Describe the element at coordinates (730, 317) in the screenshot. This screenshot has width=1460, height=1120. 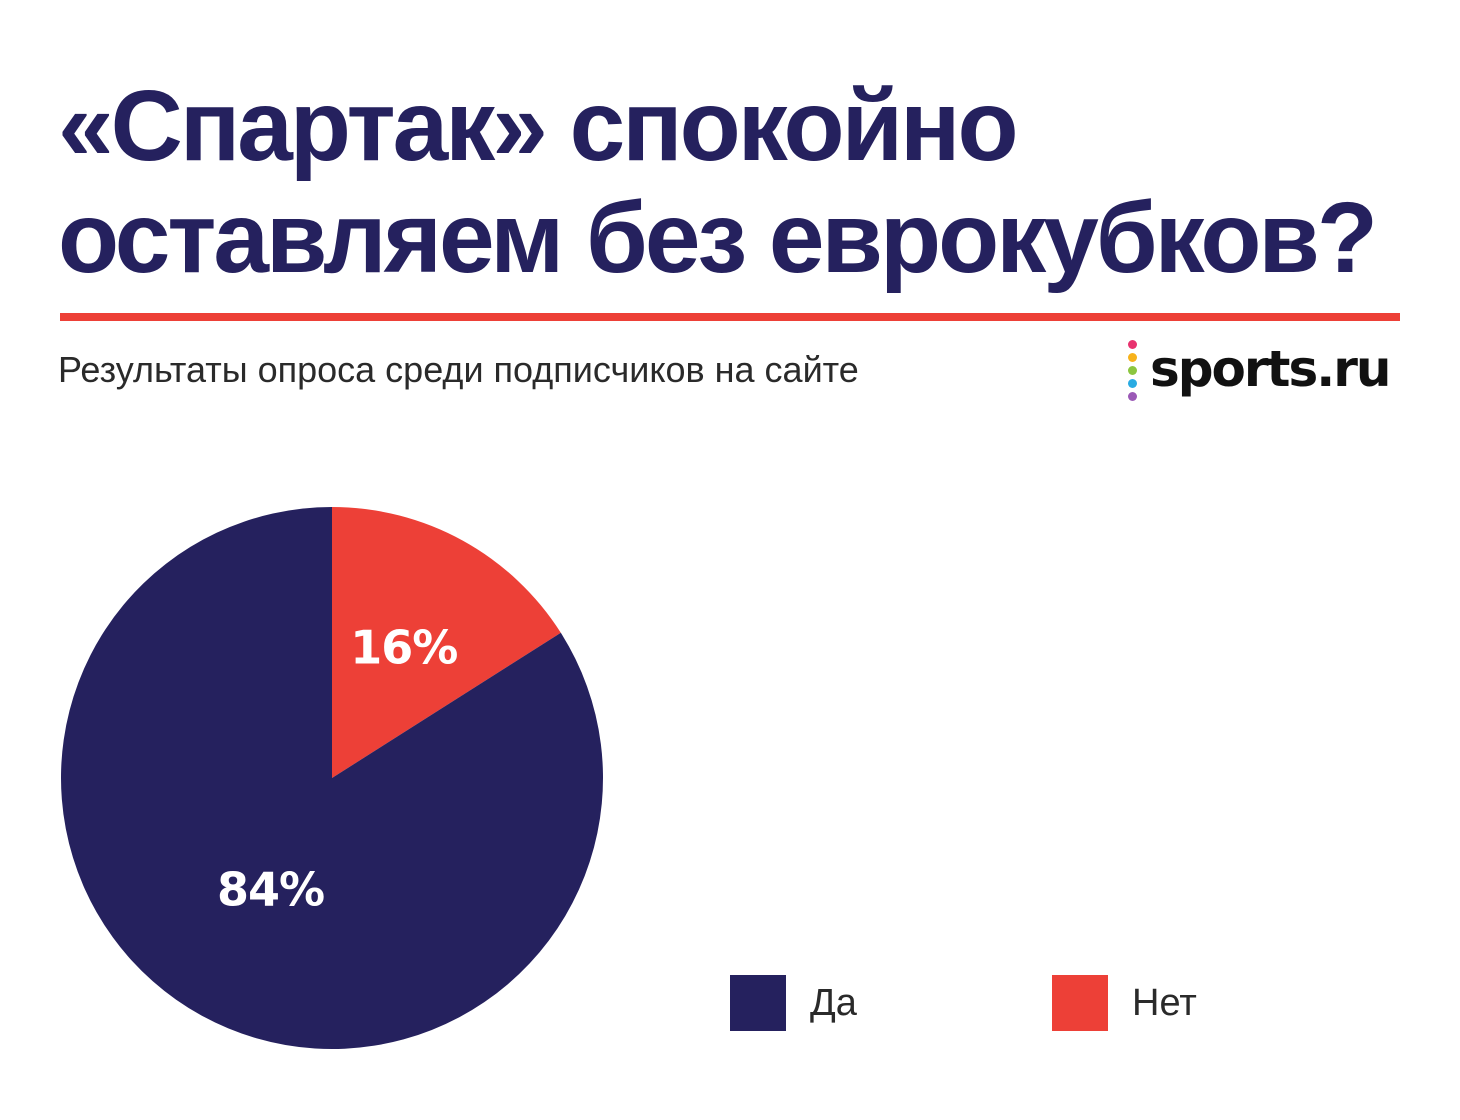
I see `title-divider` at that location.